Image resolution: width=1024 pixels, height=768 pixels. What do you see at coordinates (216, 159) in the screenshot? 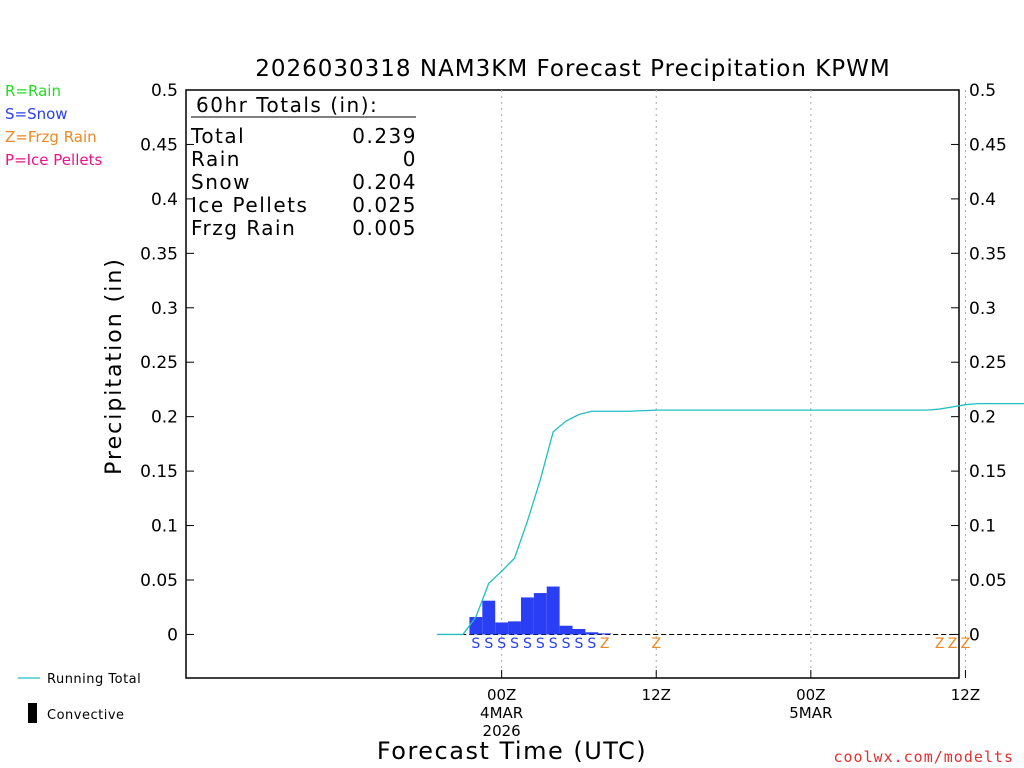
I see `totals-row-label: Rain` at bounding box center [216, 159].